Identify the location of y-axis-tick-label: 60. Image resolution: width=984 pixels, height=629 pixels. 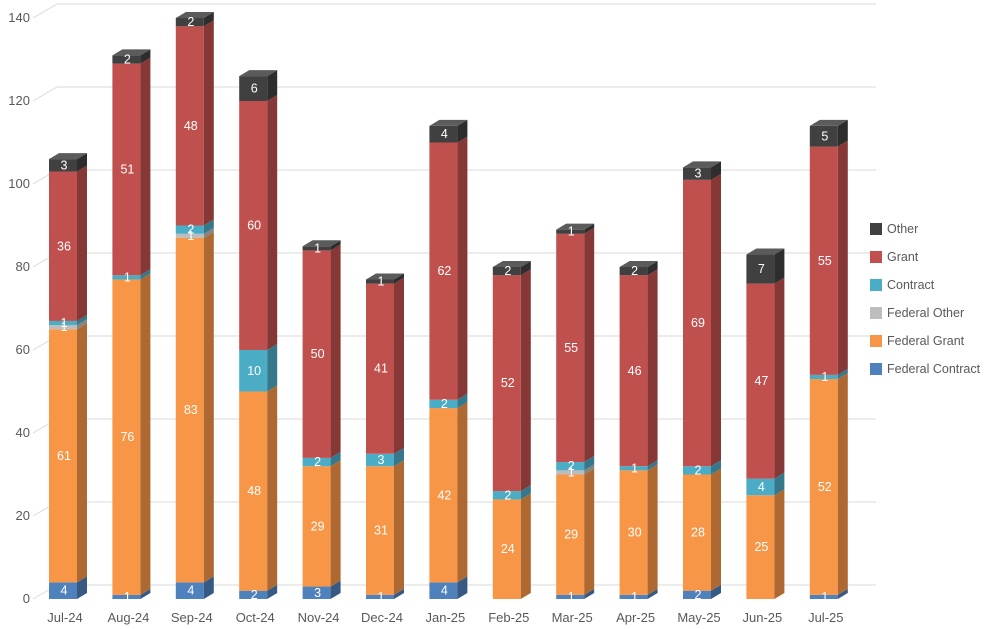
(23, 349).